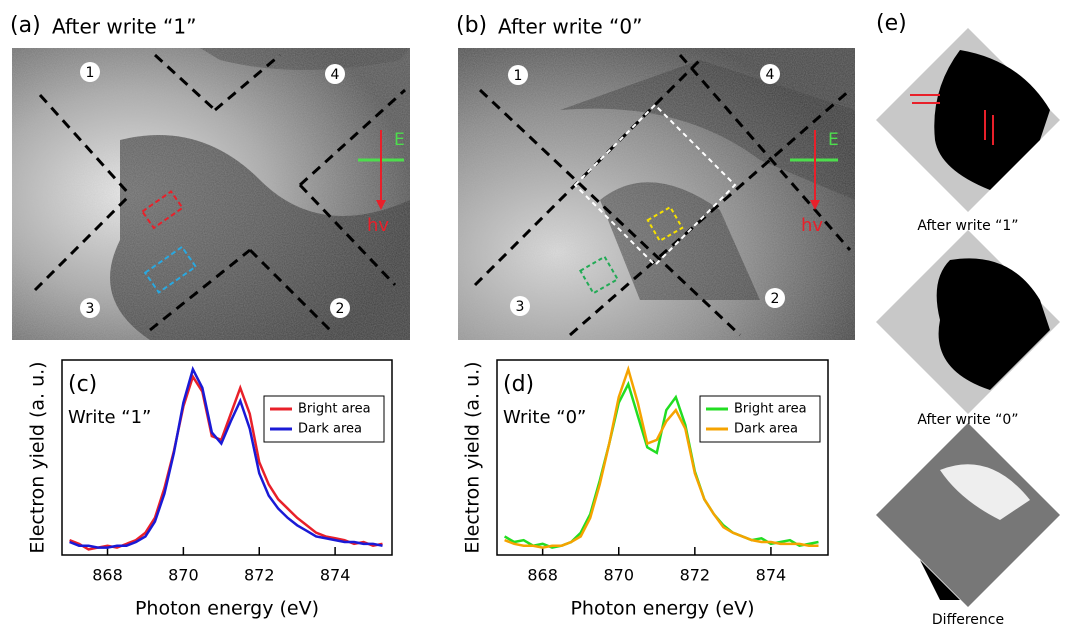  Describe the element at coordinates (544, 417) in the screenshot. I see `annotation: Write “0”` at that location.